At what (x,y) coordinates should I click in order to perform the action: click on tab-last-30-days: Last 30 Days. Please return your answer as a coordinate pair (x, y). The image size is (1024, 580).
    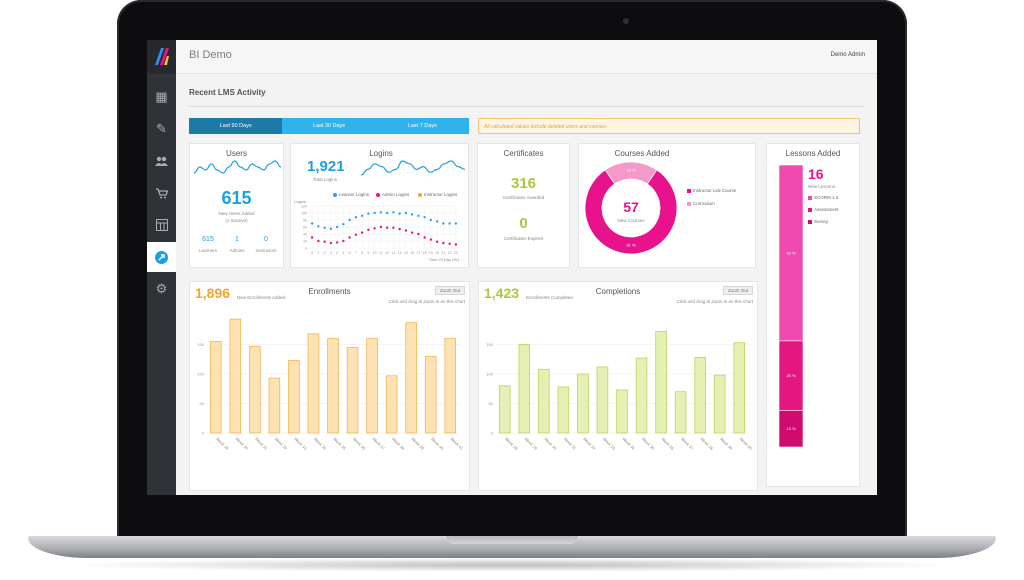
    Looking at the image, I should click on (329, 126).